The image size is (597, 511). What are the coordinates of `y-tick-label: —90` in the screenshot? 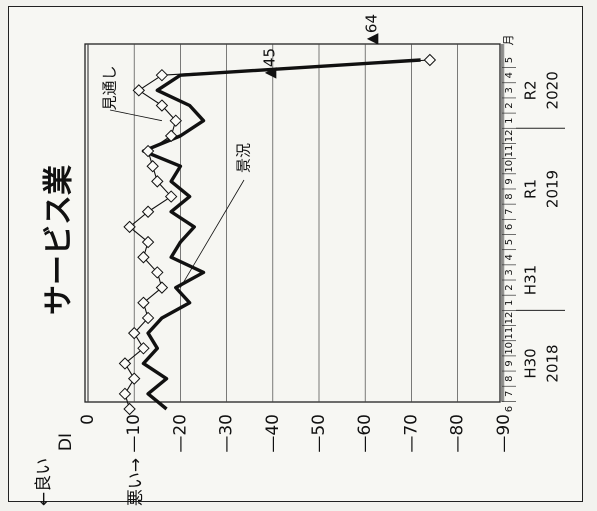 It's located at (504, 433).